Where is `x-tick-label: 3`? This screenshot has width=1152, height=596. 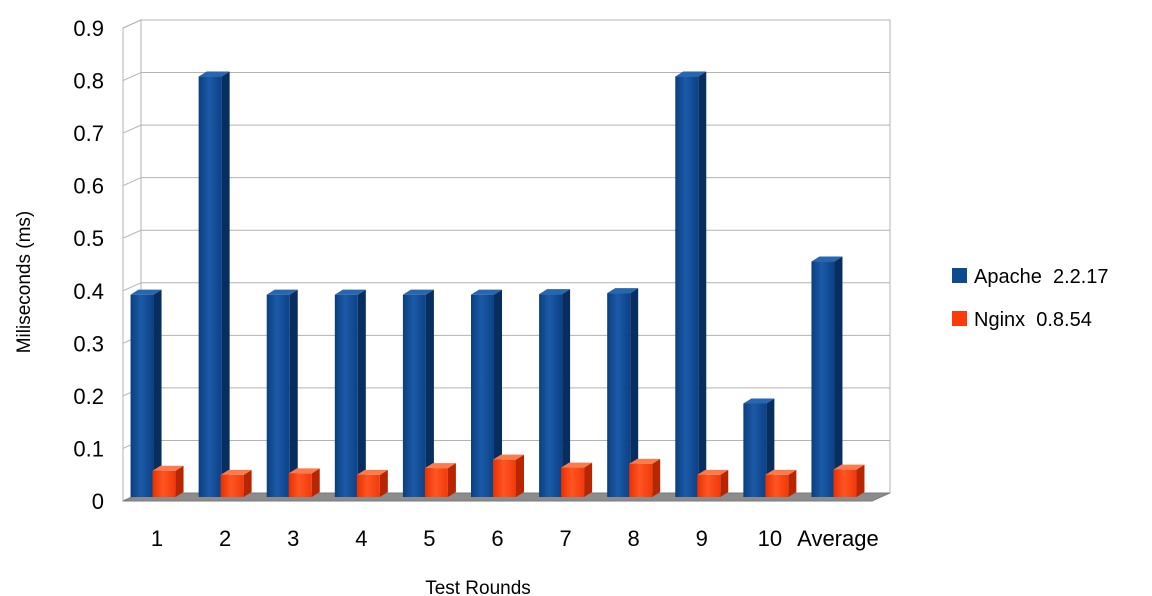 x-tick-label: 3 is located at coordinates (293, 538).